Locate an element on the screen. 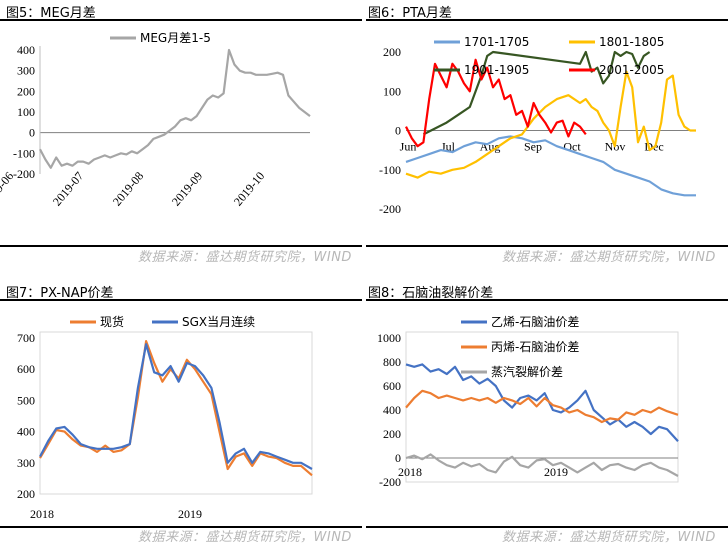  y-tick-label: 500 is located at coordinates (26, 400).